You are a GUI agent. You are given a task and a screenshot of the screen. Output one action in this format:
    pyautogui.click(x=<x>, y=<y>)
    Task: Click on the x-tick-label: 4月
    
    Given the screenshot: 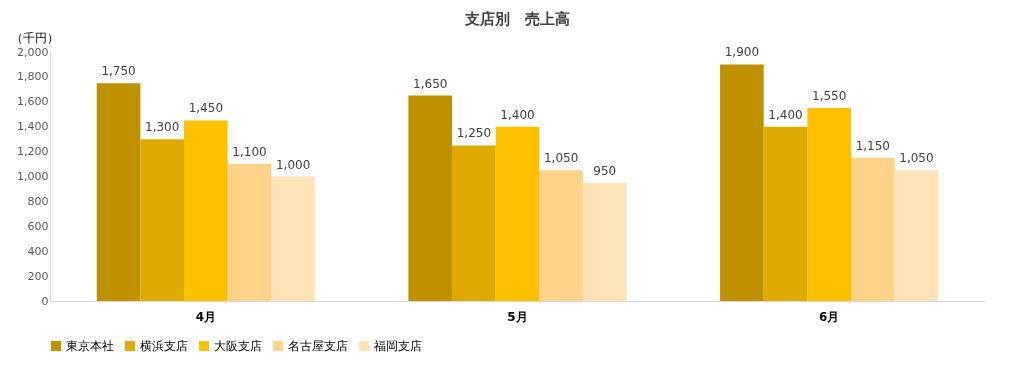 What is the action you would take?
    pyautogui.click(x=206, y=316)
    